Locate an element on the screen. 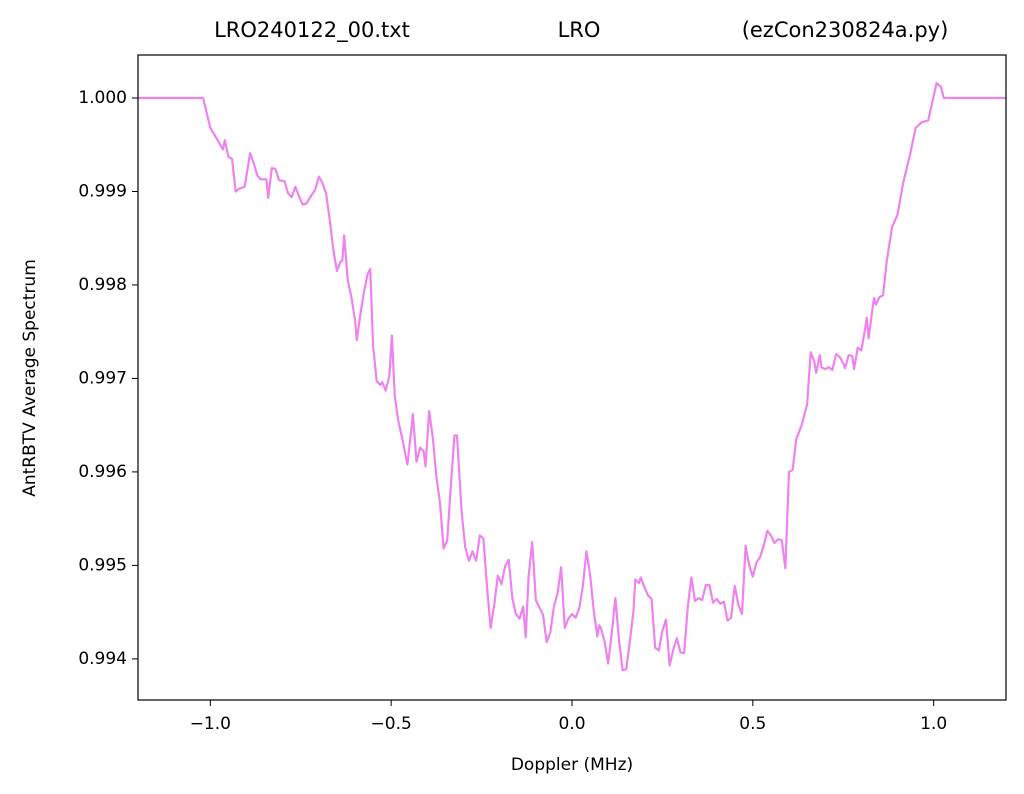  chart-title-right: (ezCon230824a.py) is located at coordinates (845, 30).